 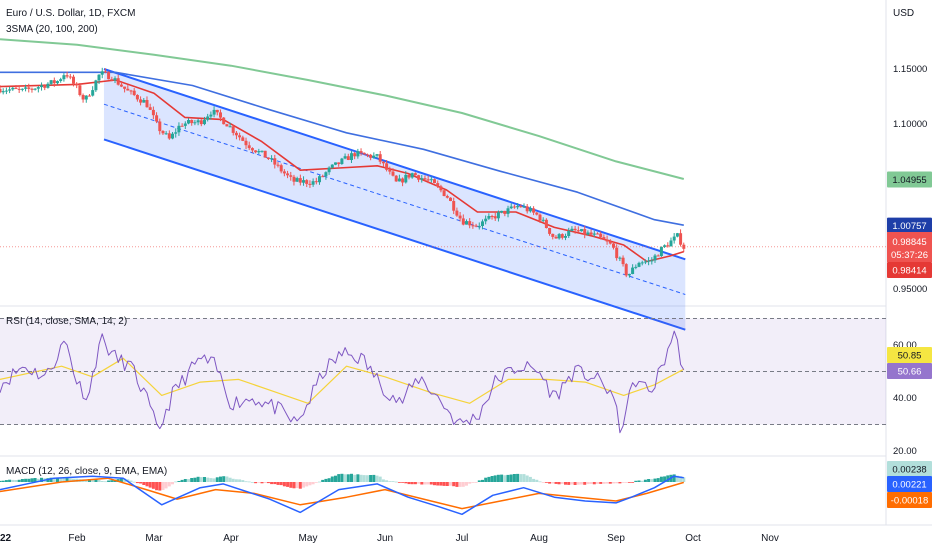 What do you see at coordinates (910, 124) in the screenshot?
I see `price-tick-label: 1.10000` at bounding box center [910, 124].